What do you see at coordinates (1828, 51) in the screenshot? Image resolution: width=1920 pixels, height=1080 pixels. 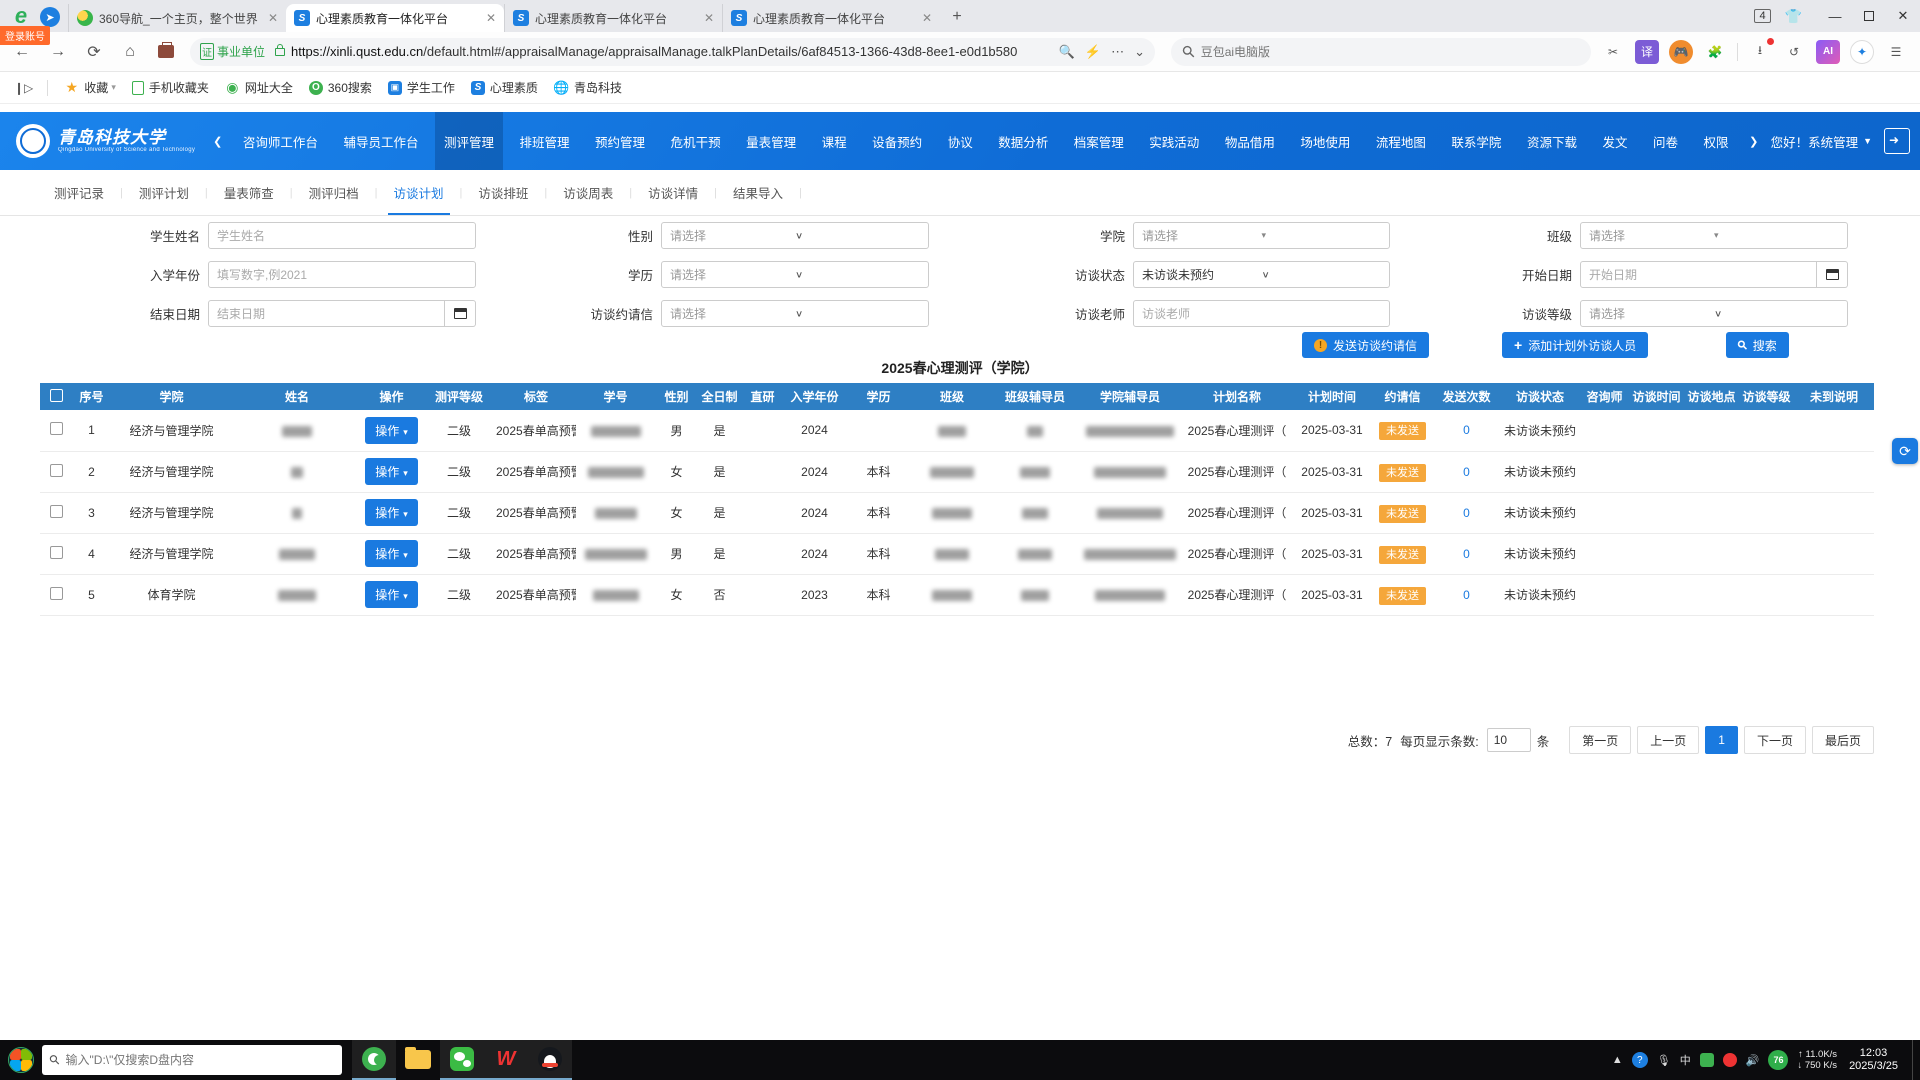 I see `ai-assistant-icon: AI` at bounding box center [1828, 51].